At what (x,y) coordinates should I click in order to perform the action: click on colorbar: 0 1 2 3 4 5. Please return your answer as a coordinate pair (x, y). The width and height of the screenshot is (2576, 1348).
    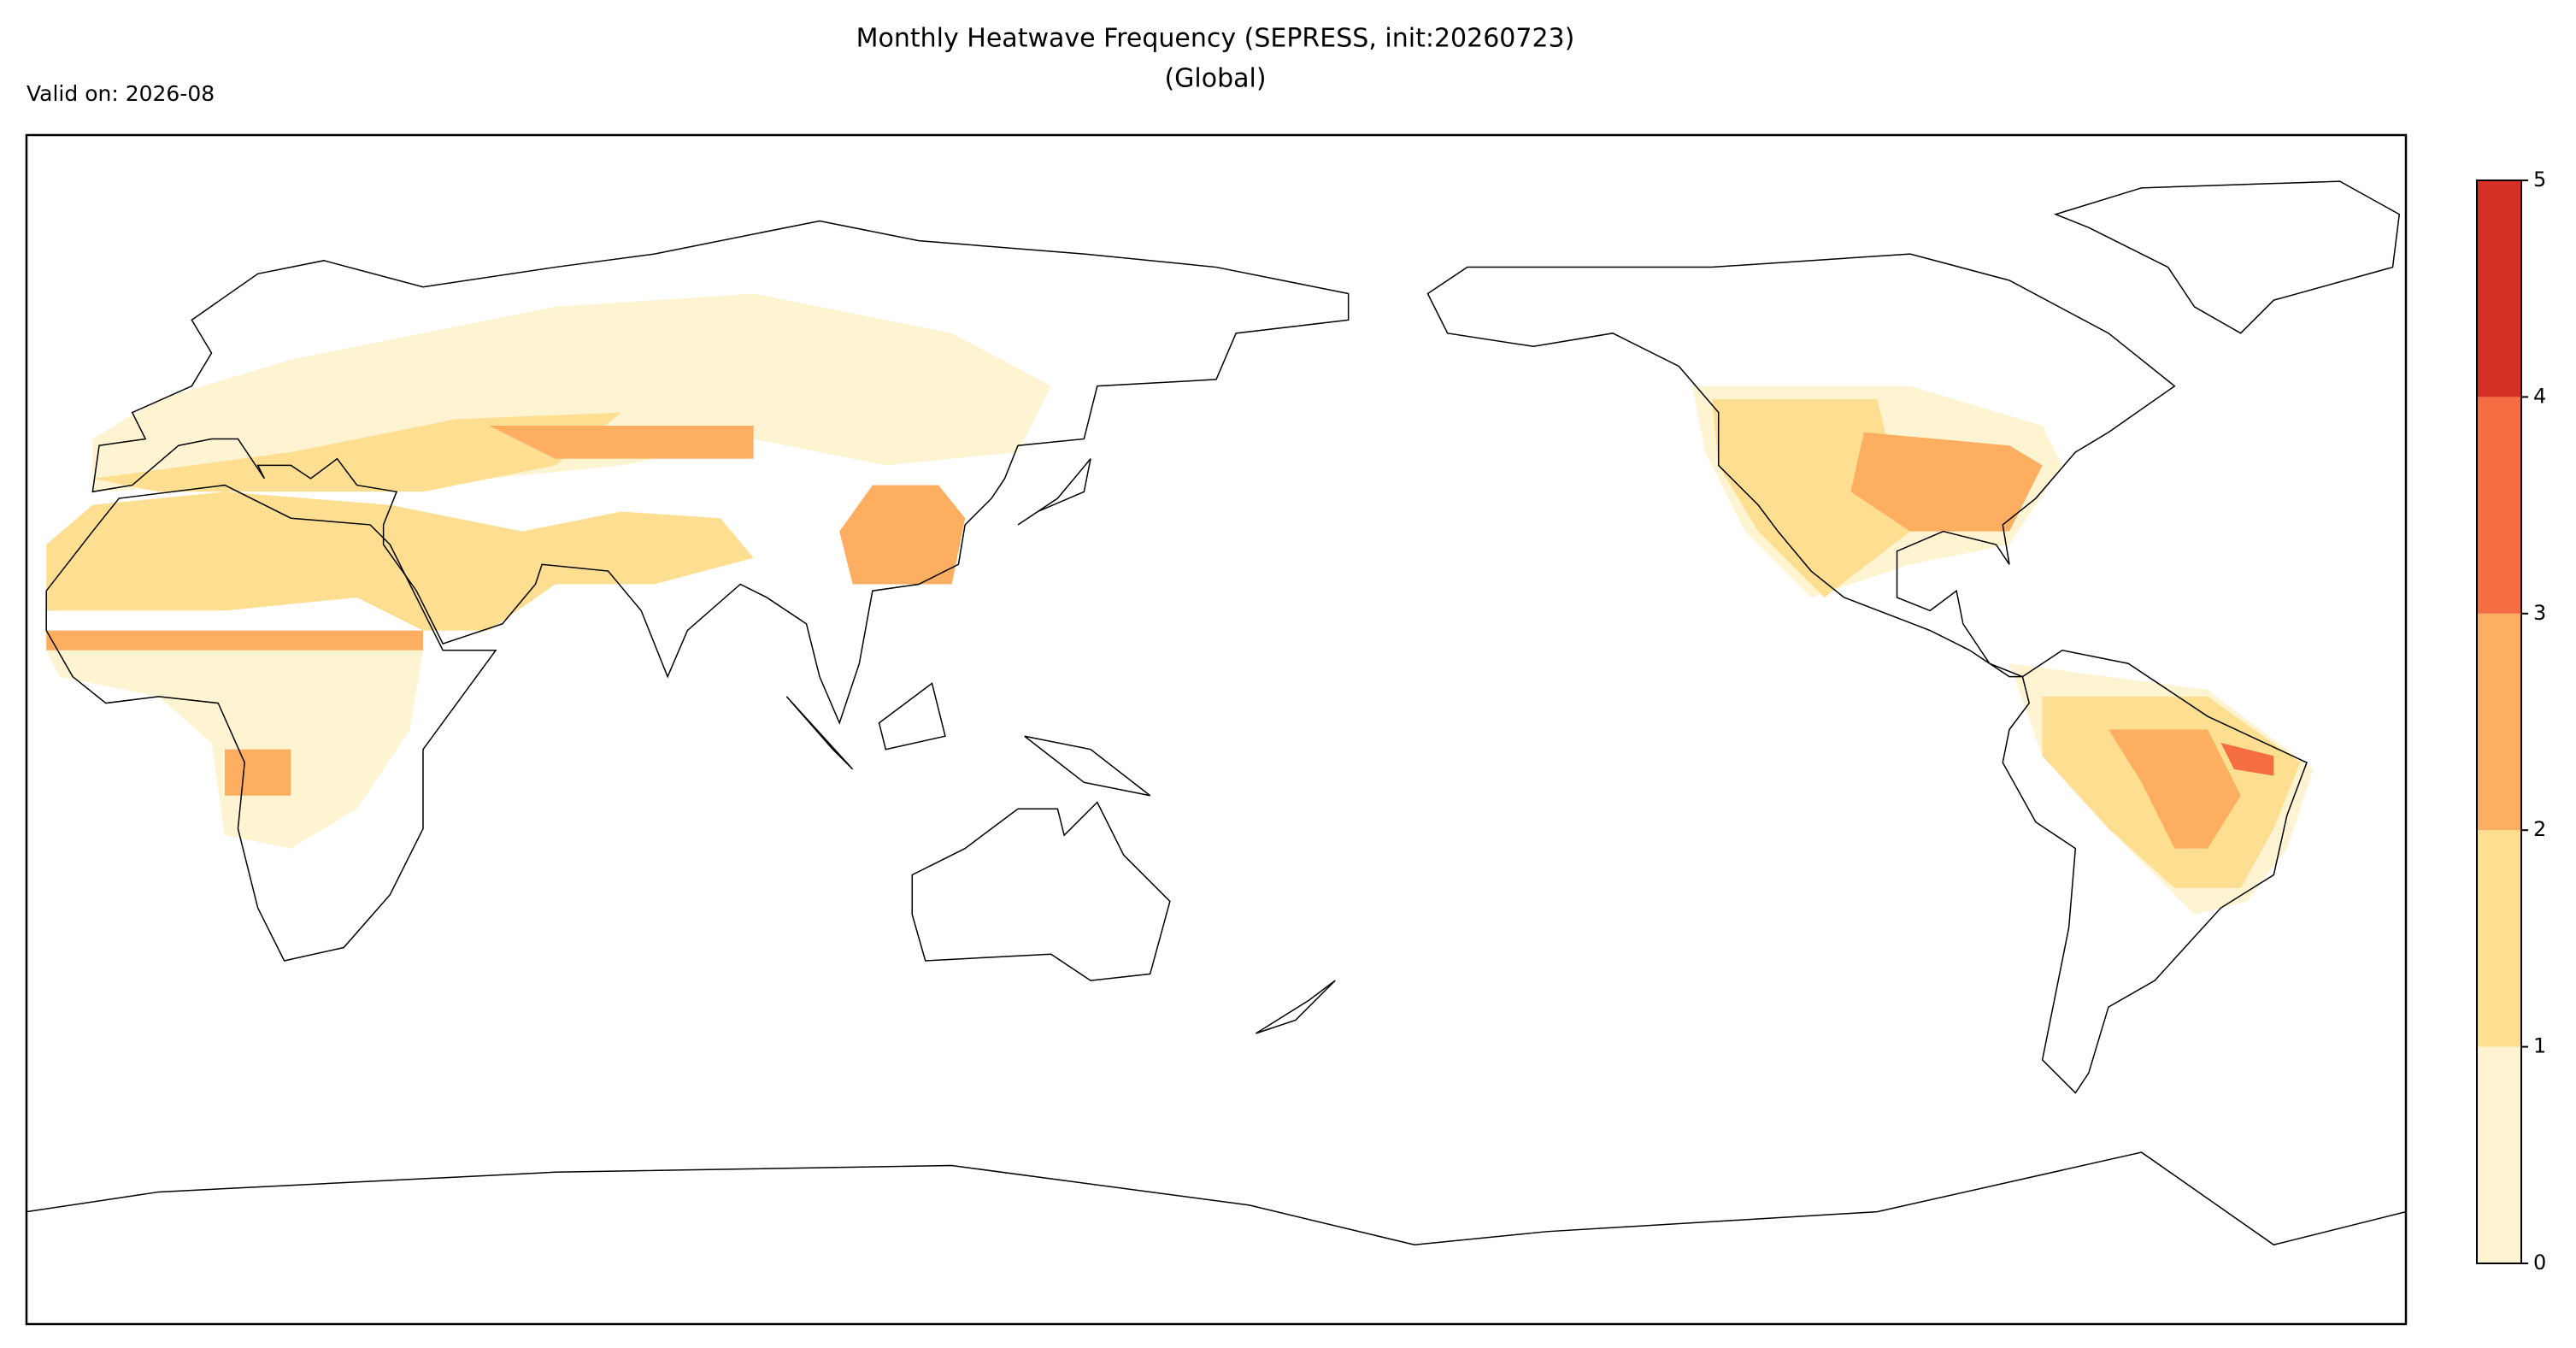
    Looking at the image, I should click on (2511, 721).